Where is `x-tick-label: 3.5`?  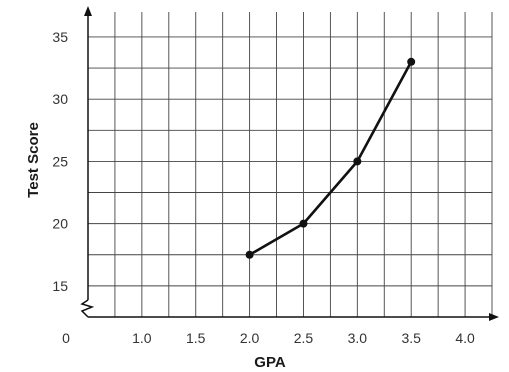
x-tick-label: 3.5 is located at coordinates (411, 338).